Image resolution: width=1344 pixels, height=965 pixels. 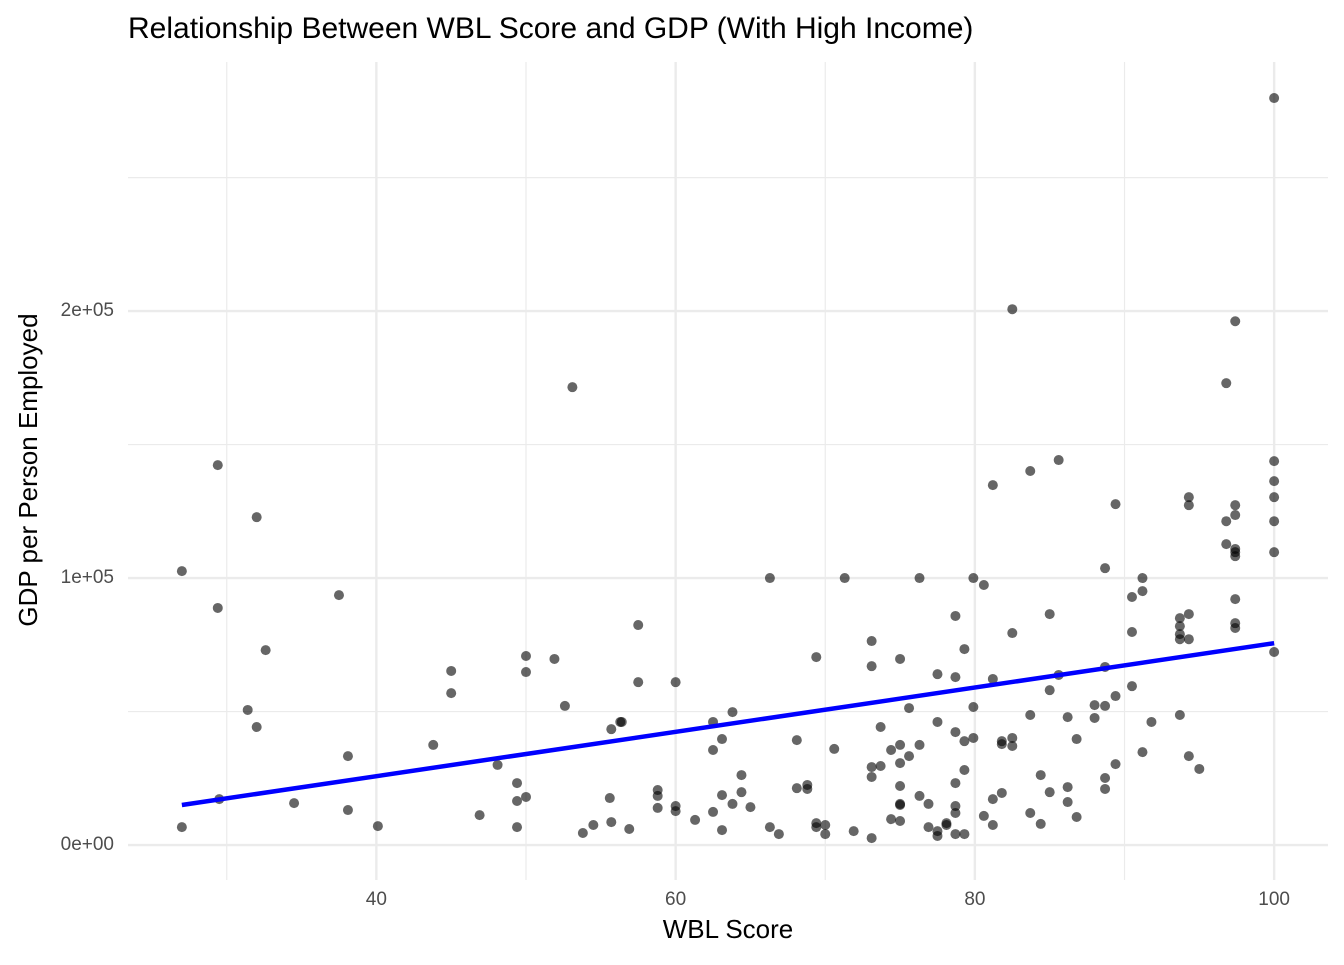 What do you see at coordinates (376, 899) in the screenshot?
I see `x-tick-label: 40` at bounding box center [376, 899].